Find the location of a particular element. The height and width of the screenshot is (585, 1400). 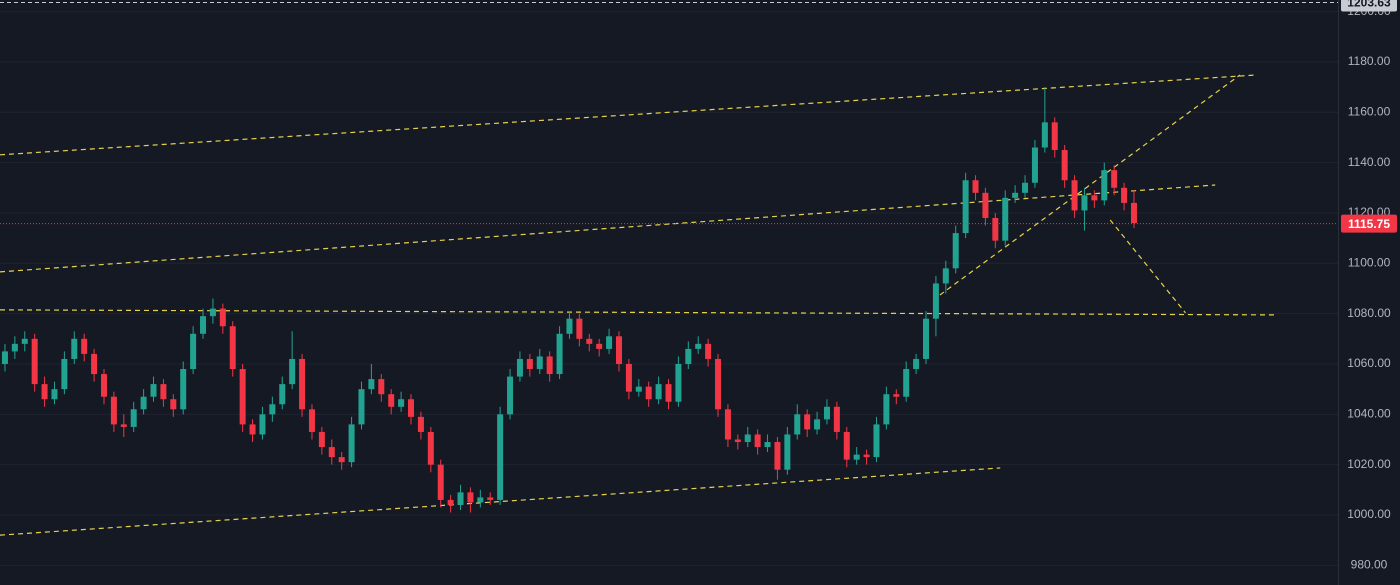

y-tick-label: 1160.00 is located at coordinates (1369, 111).